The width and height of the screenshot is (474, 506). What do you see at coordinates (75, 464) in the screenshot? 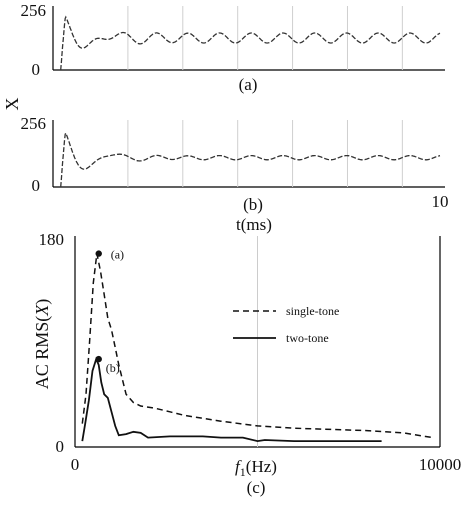
I see `panel-c-xtick-0: 0` at bounding box center [75, 464].